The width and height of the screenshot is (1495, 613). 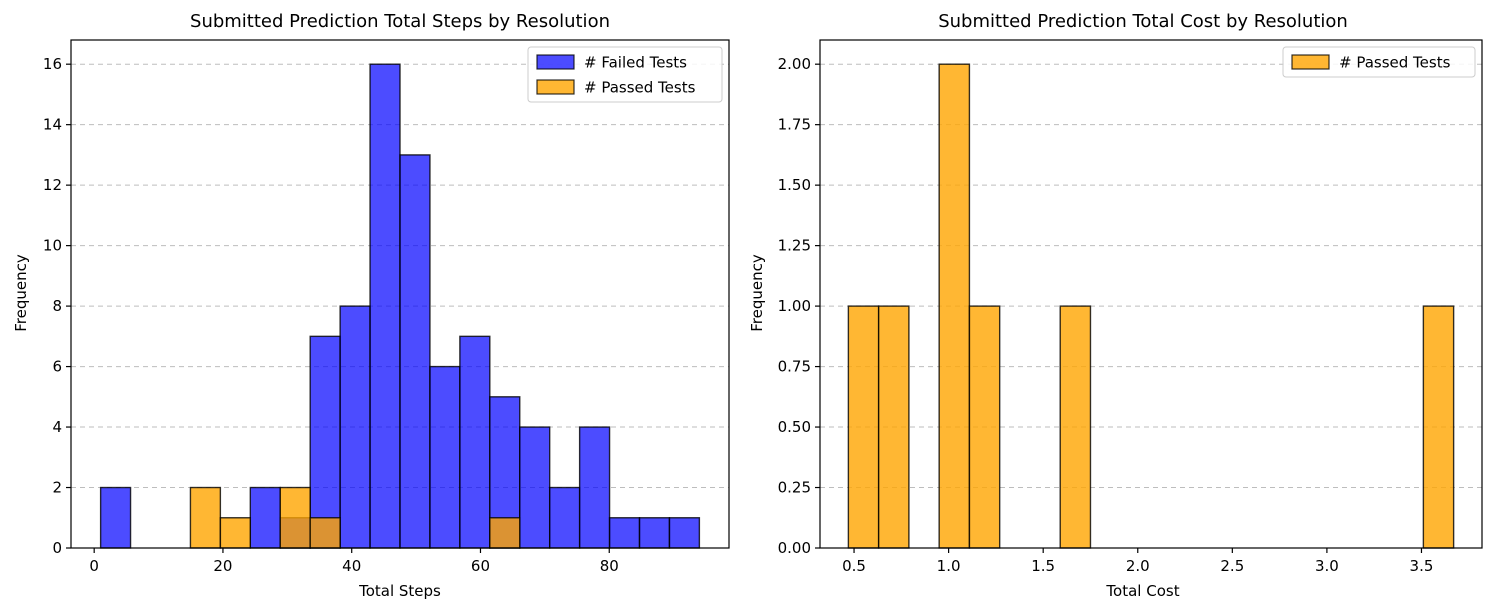 What do you see at coordinates (57, 427) in the screenshot?
I see `steps-y-tick-label: 4` at bounding box center [57, 427].